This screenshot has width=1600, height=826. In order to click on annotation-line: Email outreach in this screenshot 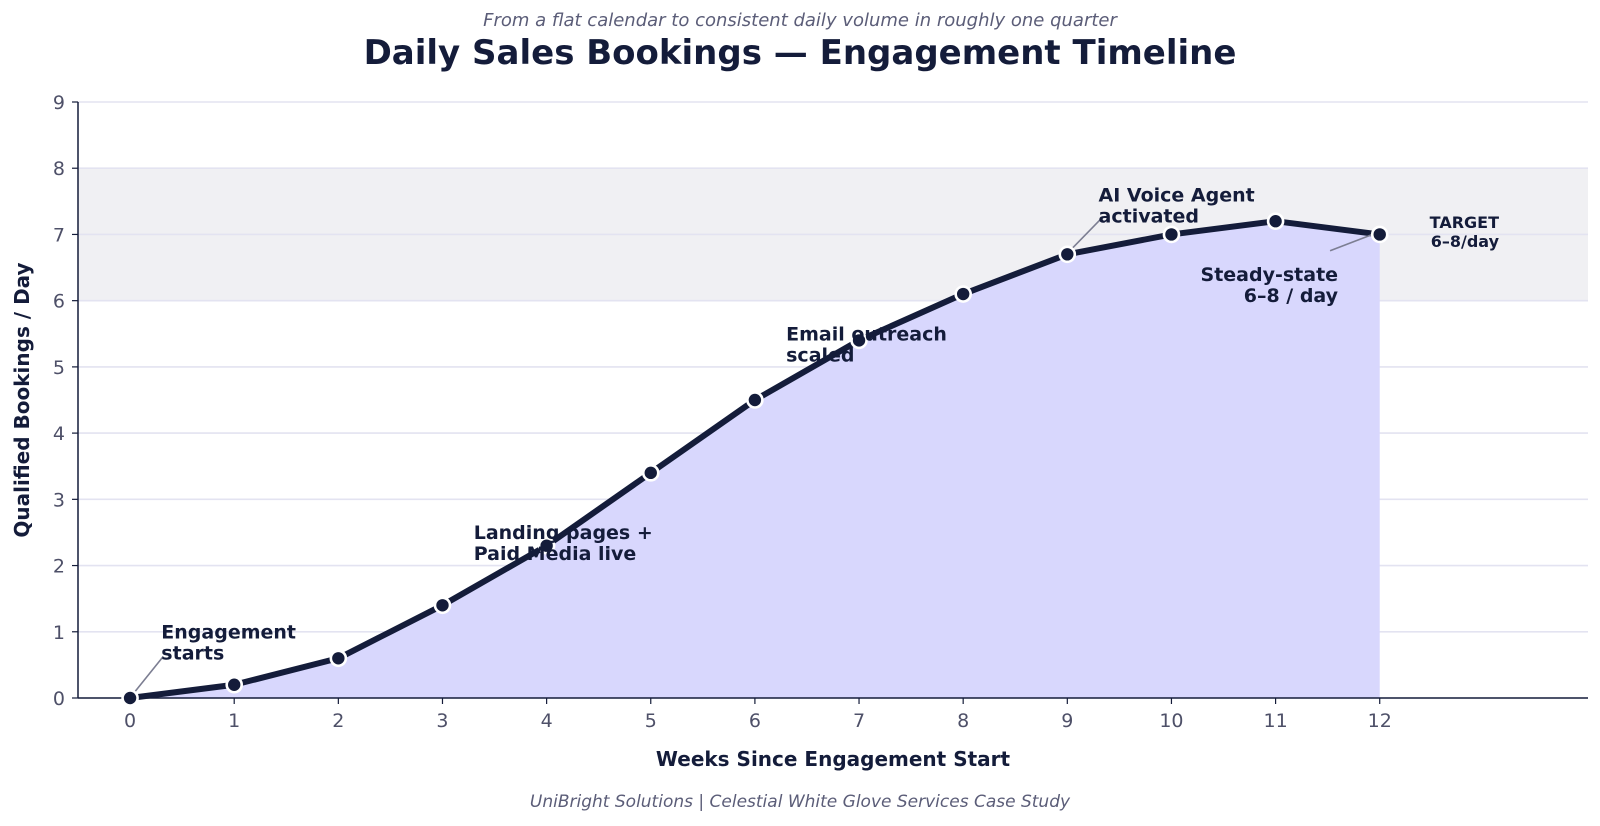, I will do `click(866, 334)`.